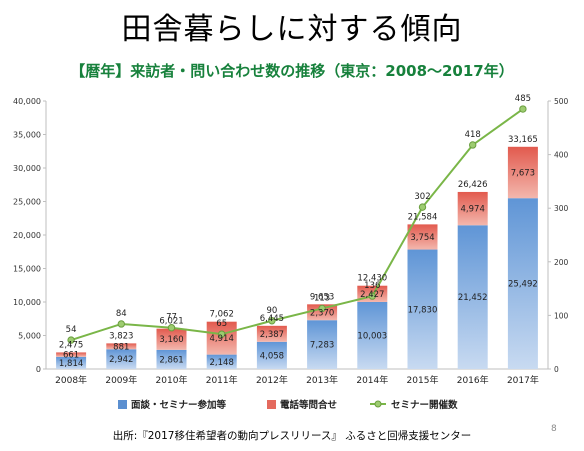  I want to click on bar-value-label-phone: 661, so click(71, 356).